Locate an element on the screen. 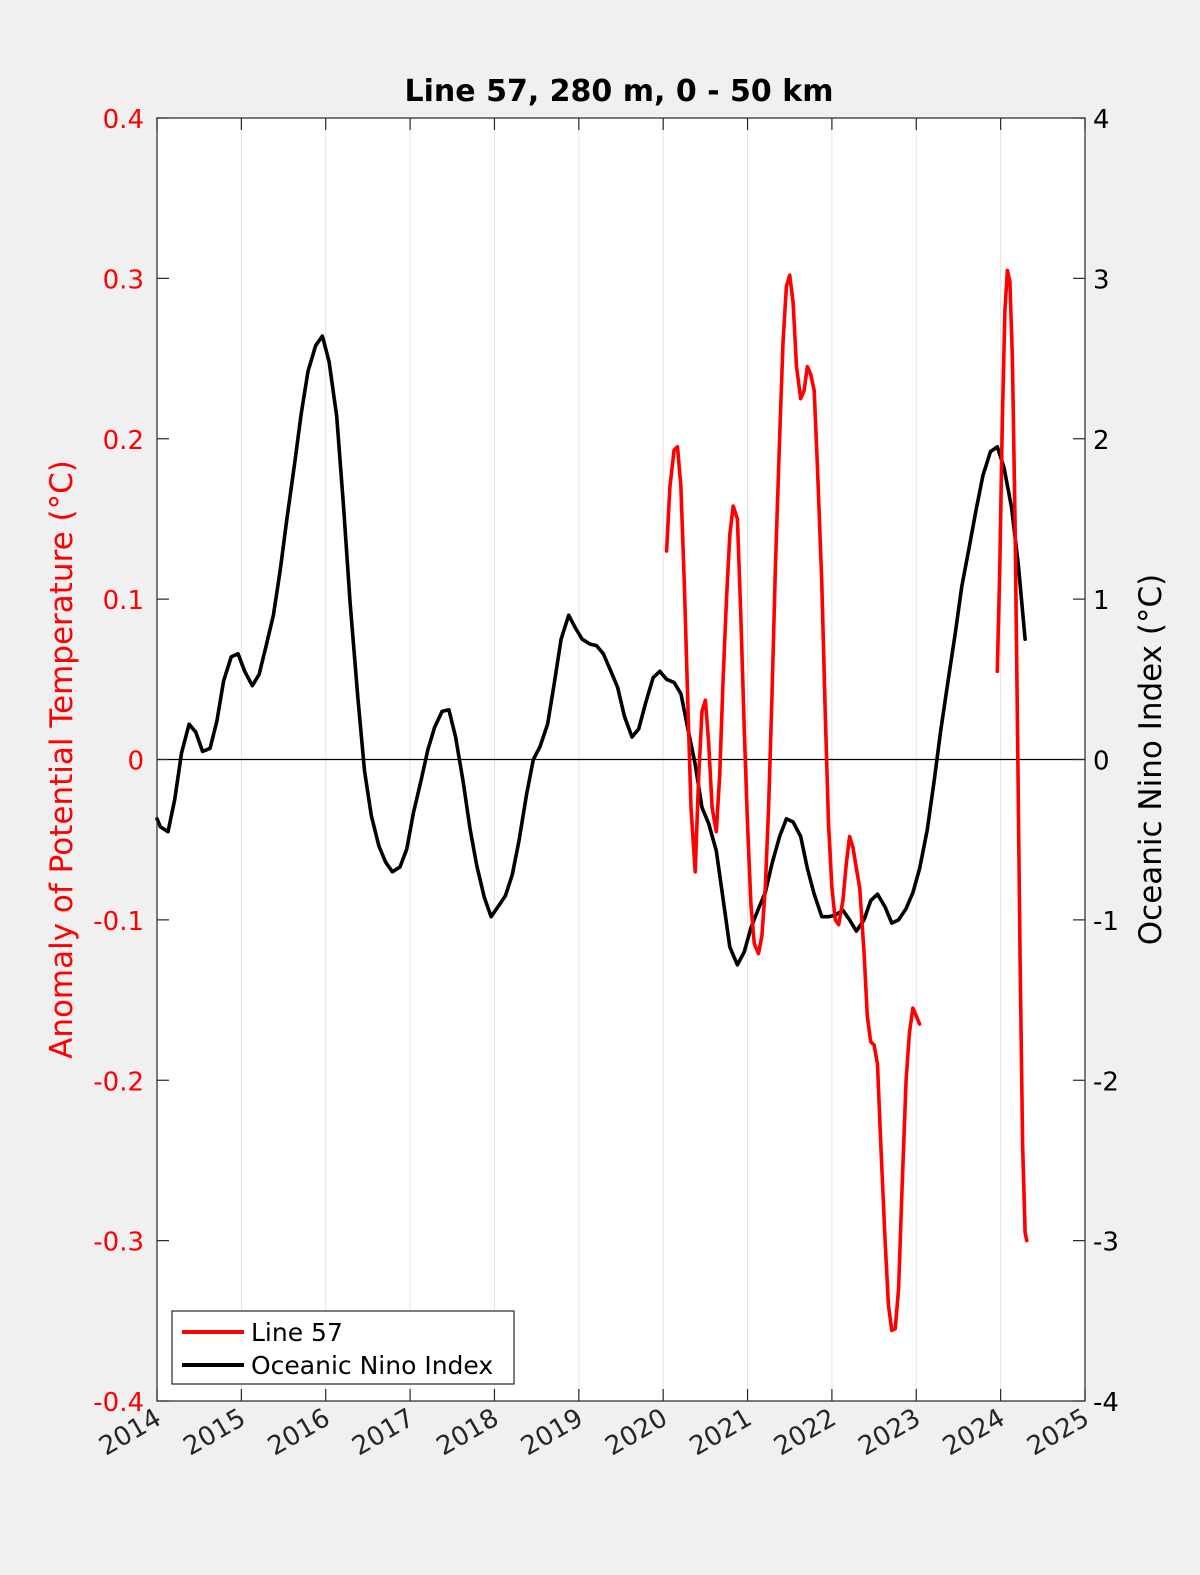 The image size is (1200, 1575). y-left-tick-label: -0.1 is located at coordinates (118, 922).